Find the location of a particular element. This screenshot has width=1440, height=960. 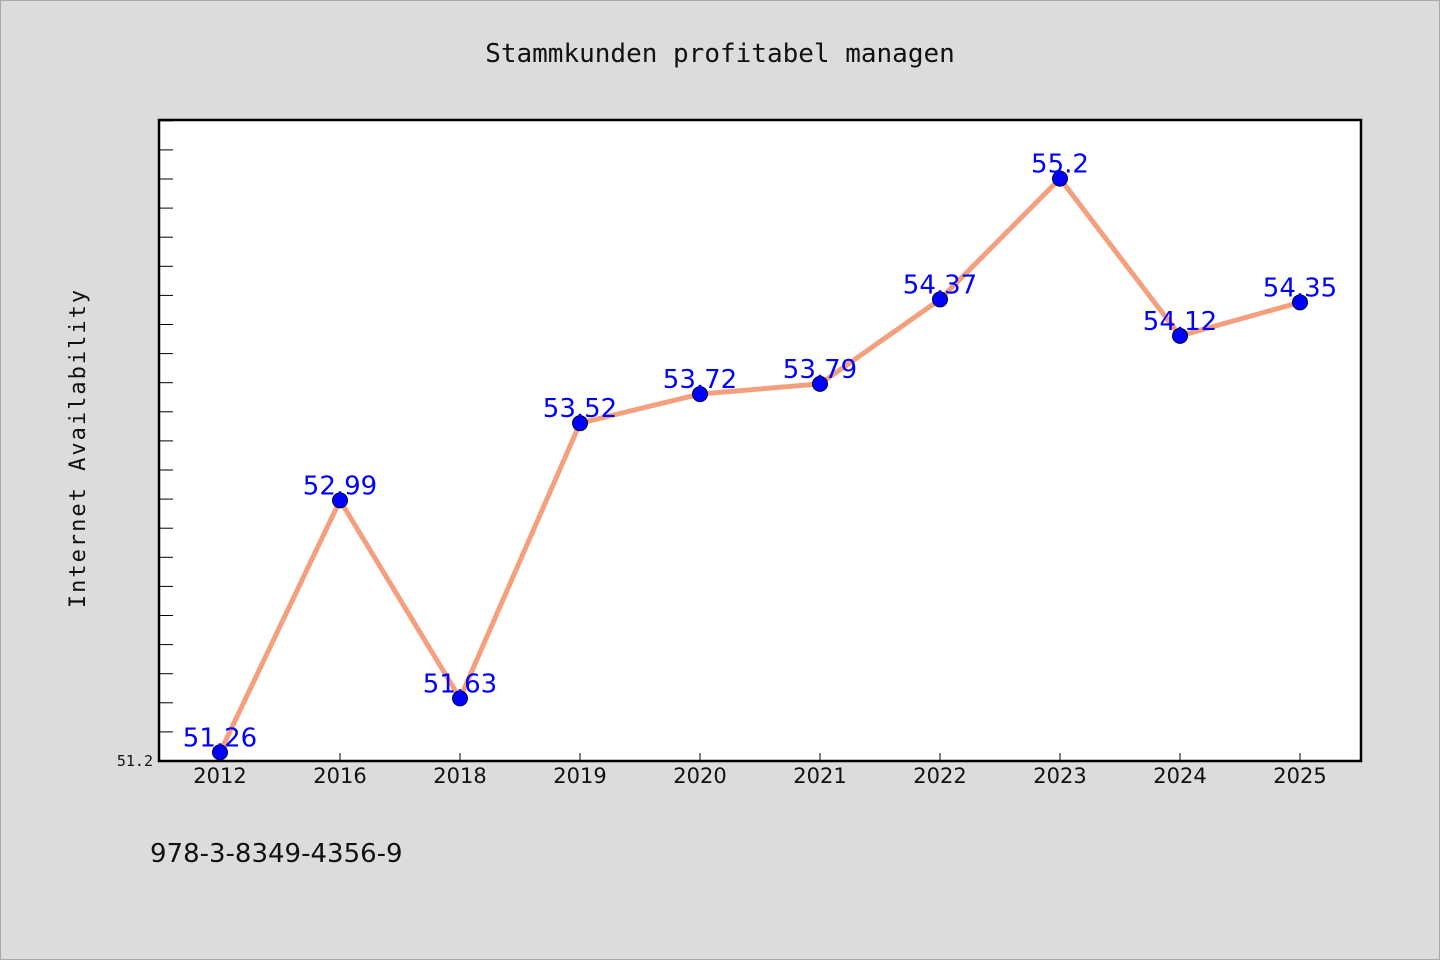

x-tick-label-2024: 2024 is located at coordinates (1179, 776).